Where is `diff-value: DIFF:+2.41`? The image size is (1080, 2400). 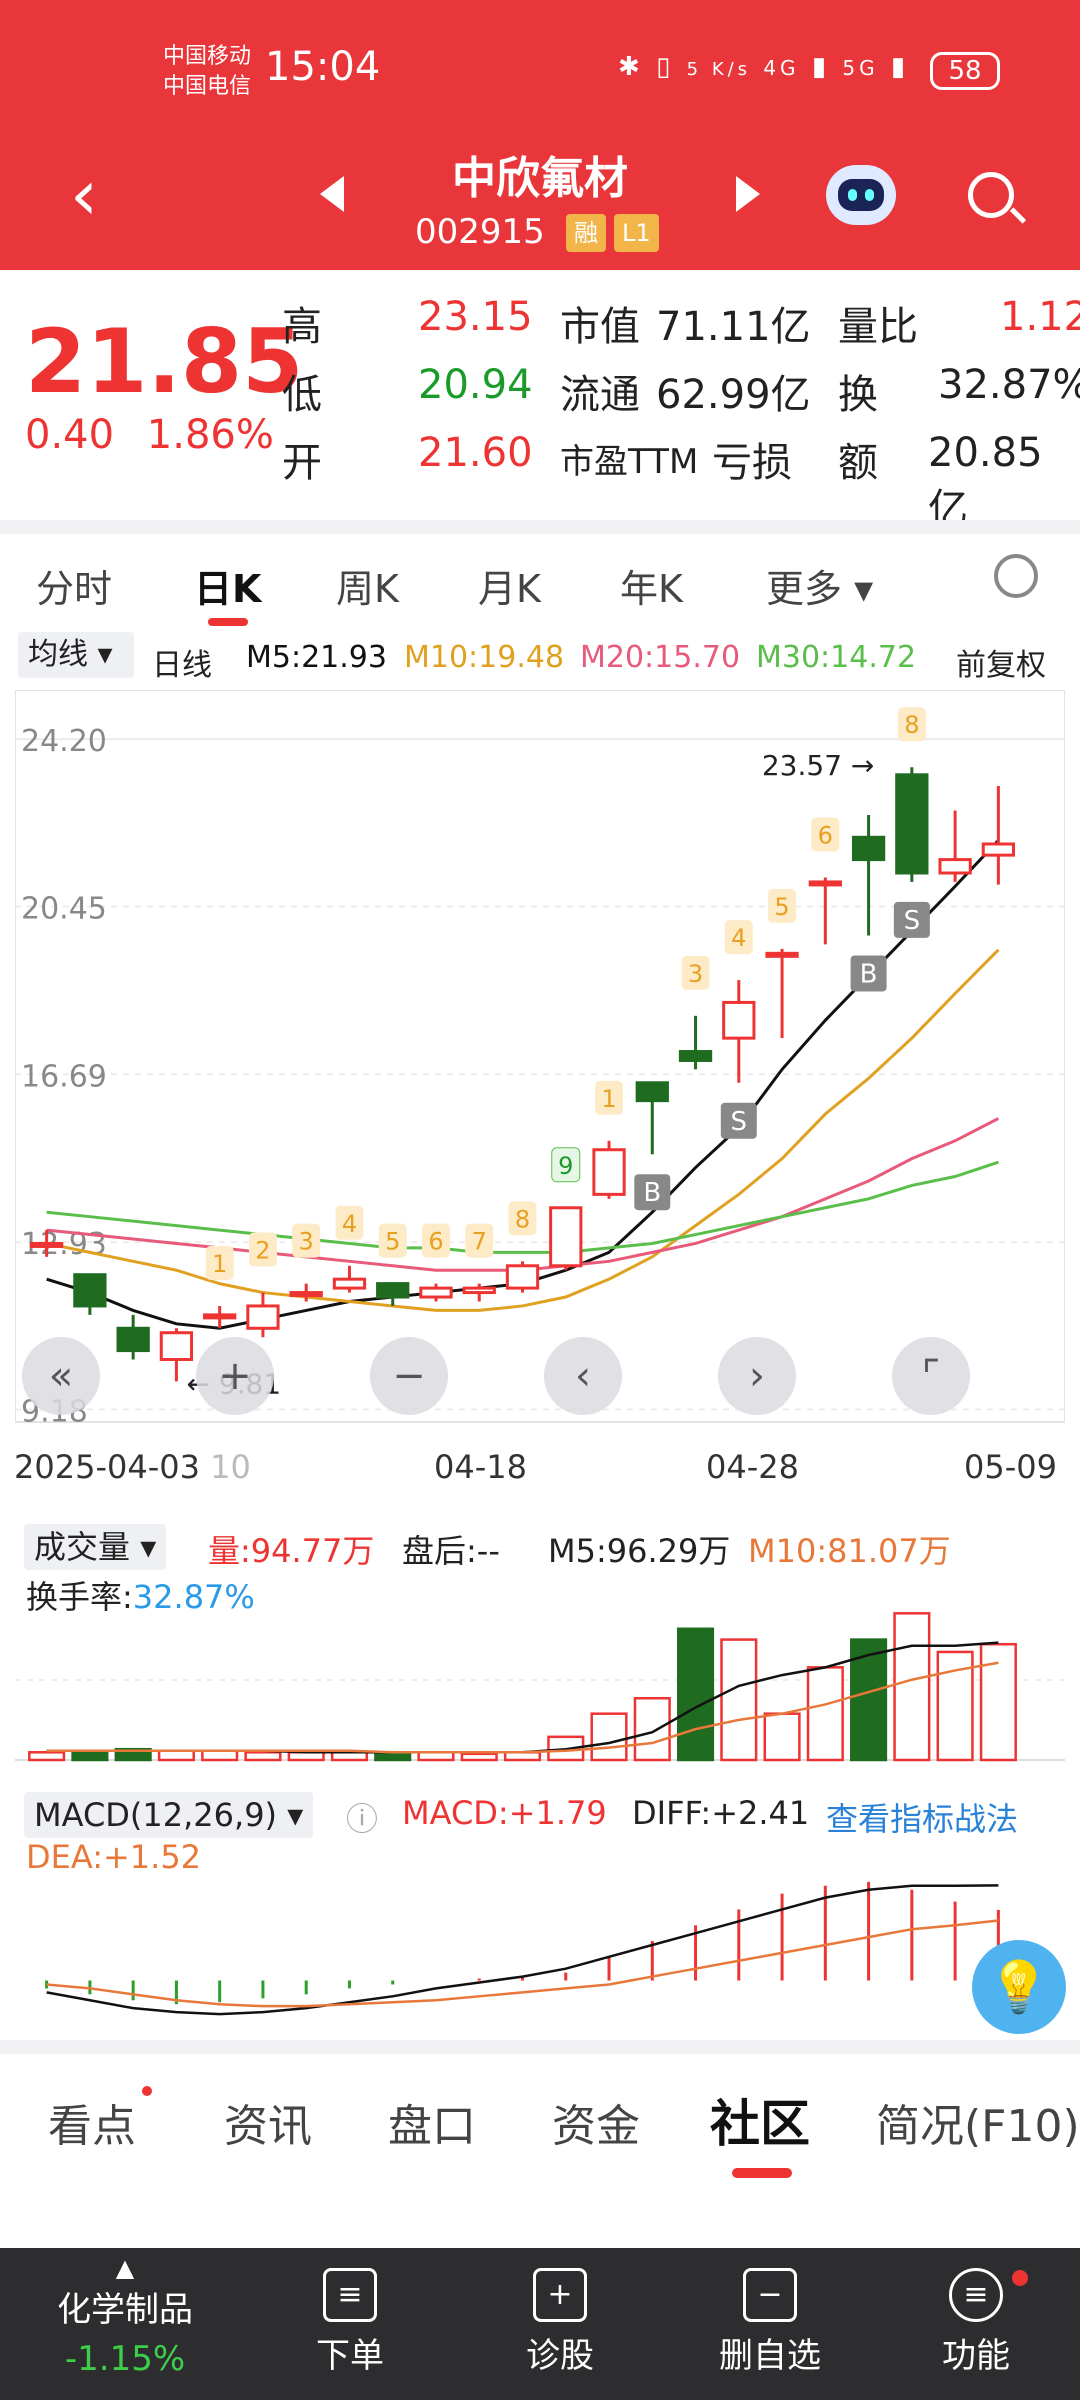
diff-value: DIFF:+2.41 is located at coordinates (721, 1813).